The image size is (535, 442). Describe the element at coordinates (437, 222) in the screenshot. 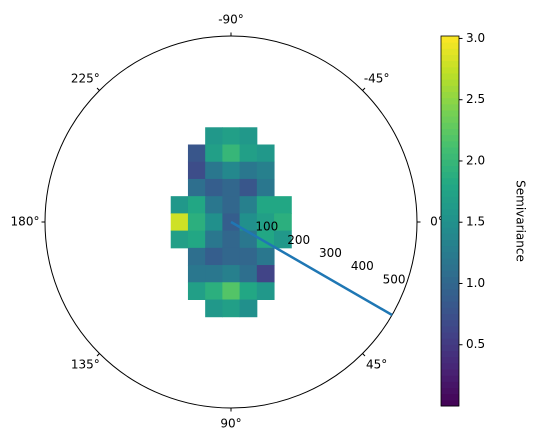

I see `theta-tick-label: 0°` at that location.